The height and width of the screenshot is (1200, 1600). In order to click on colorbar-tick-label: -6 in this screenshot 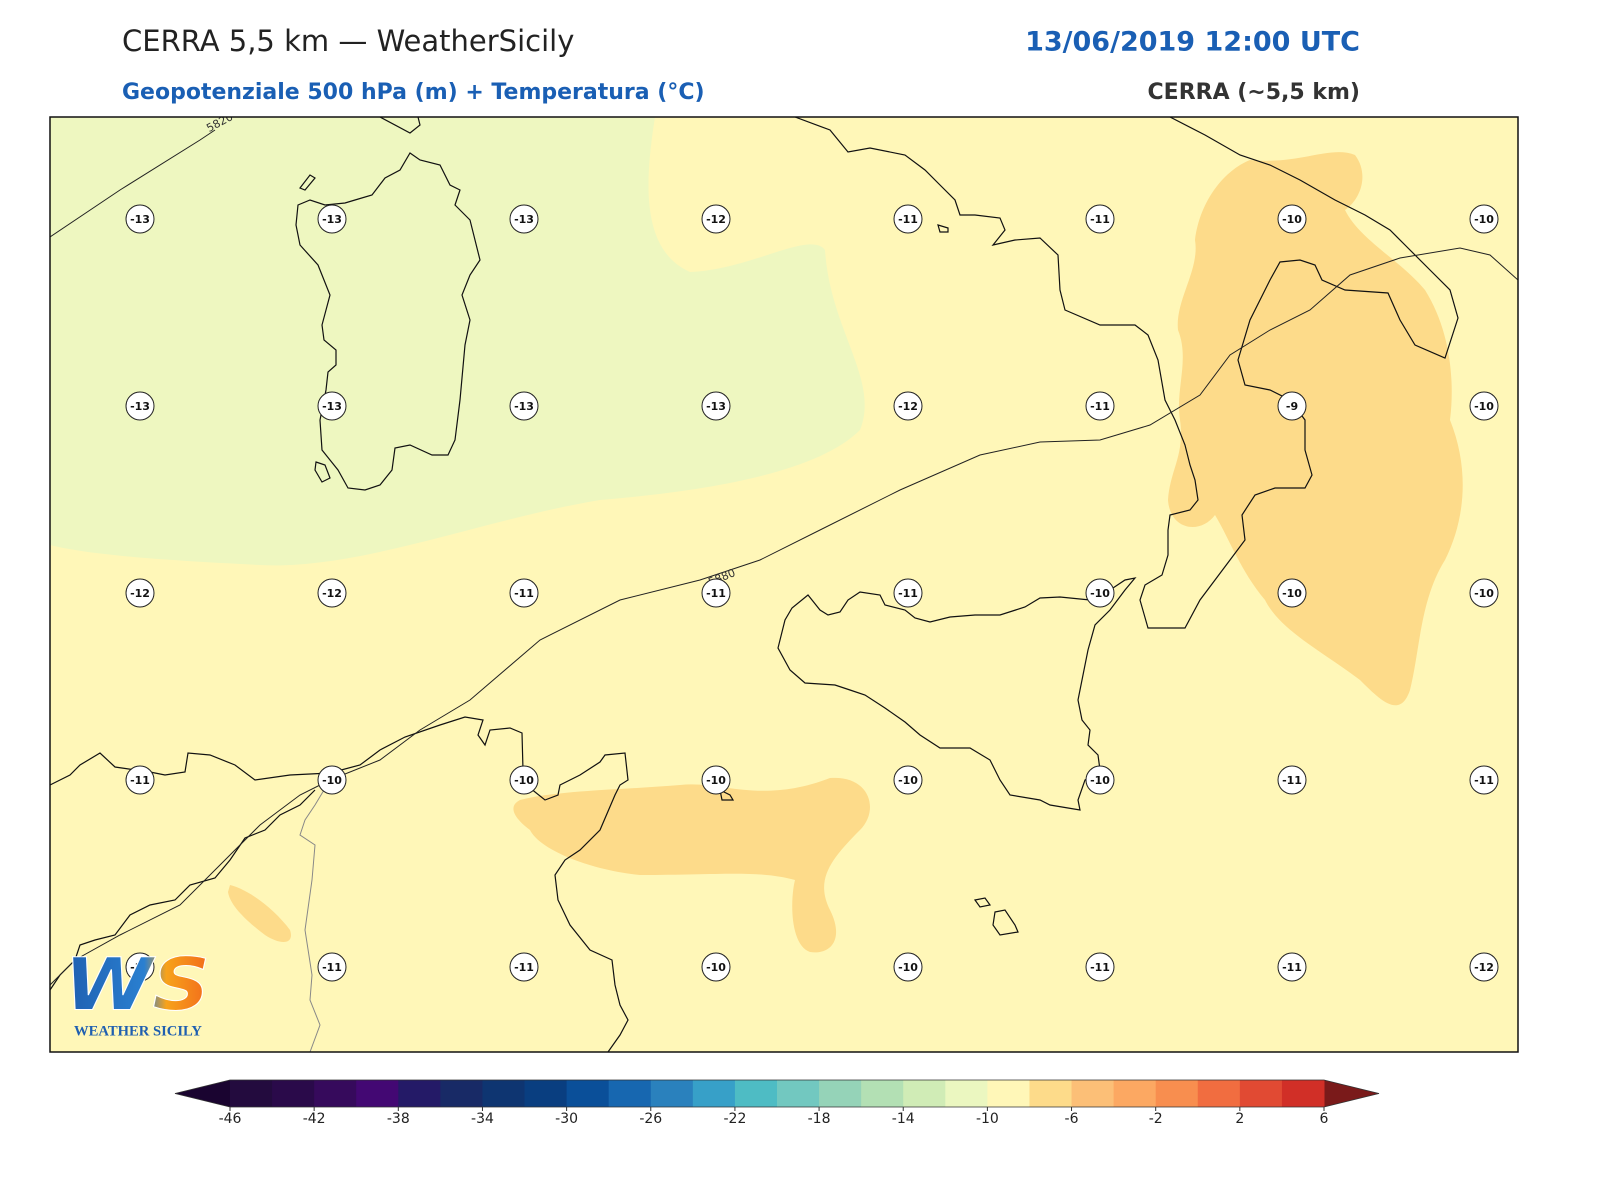, I will do `click(1072, 1119)`.